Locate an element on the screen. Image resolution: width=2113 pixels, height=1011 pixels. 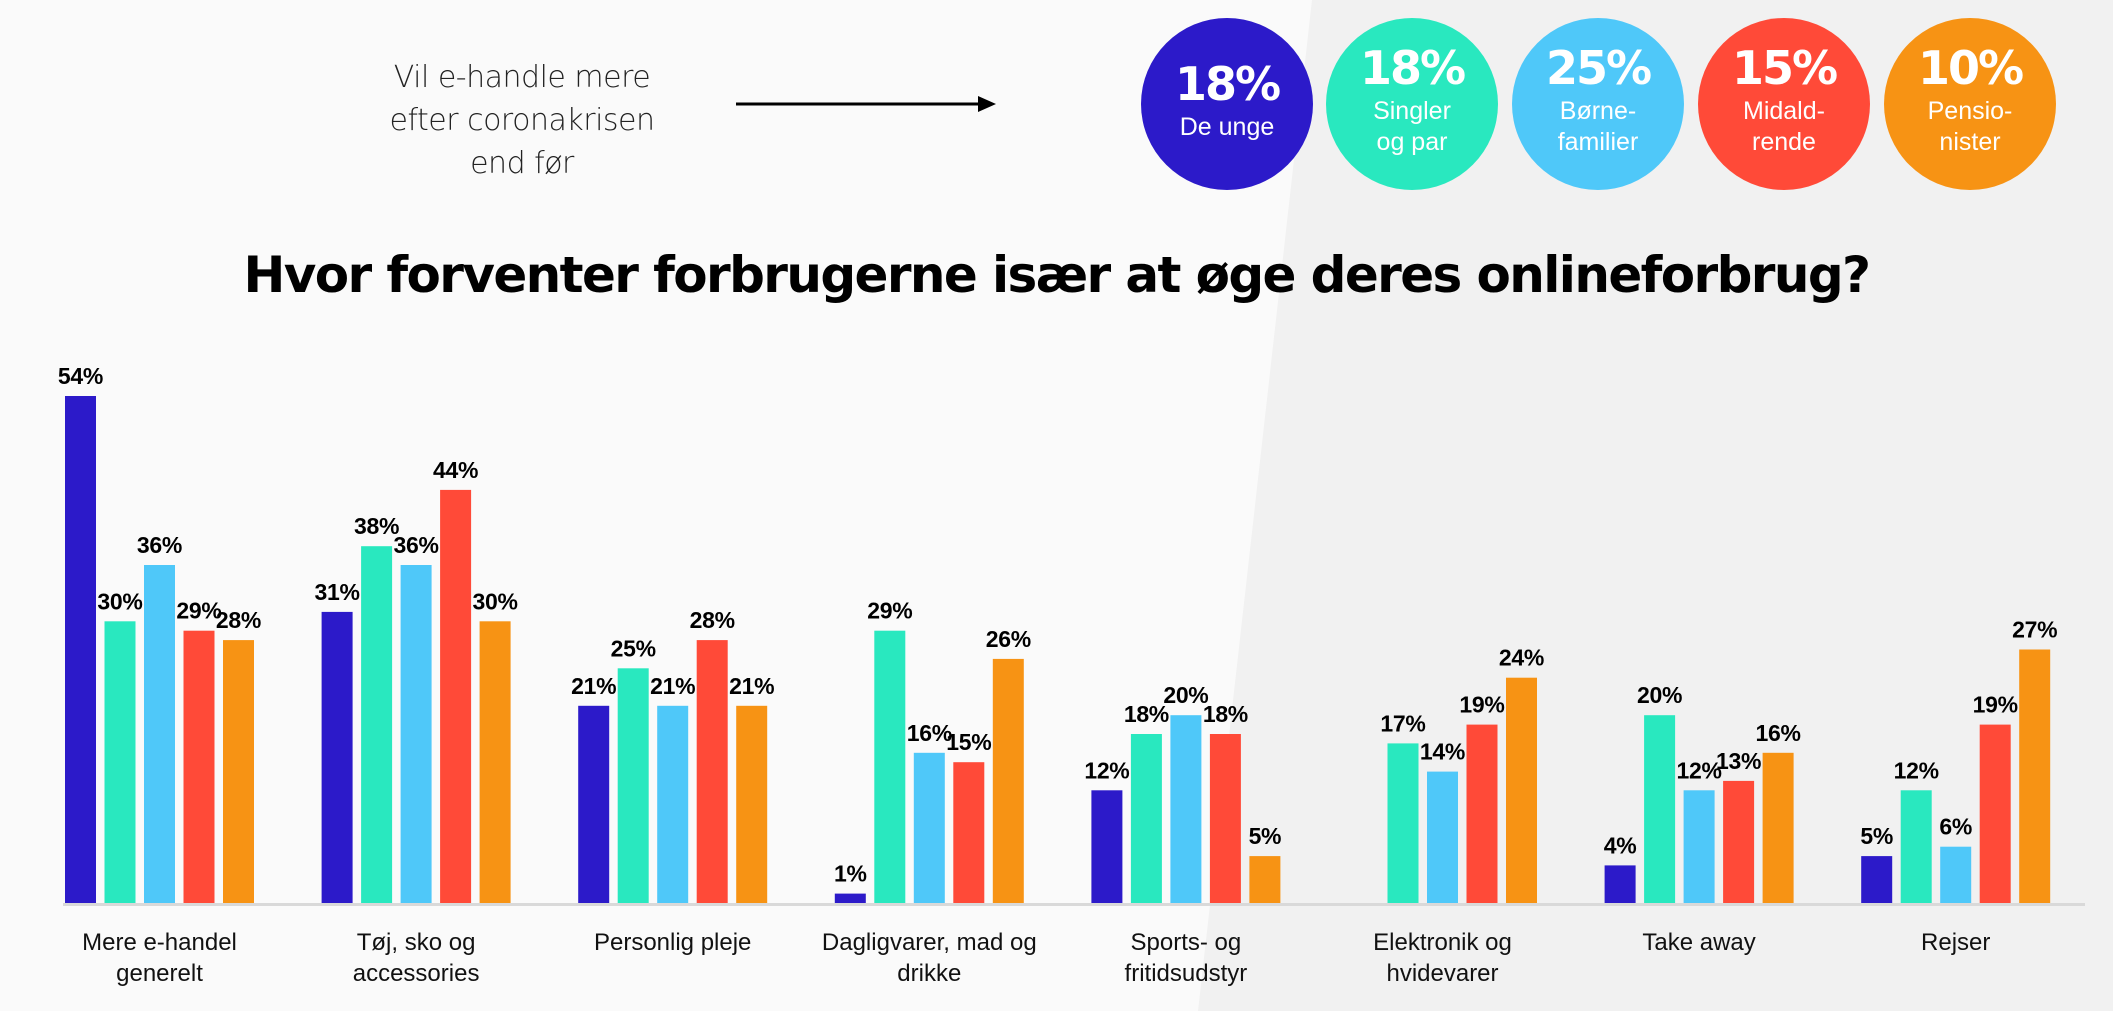
segment-circle: 10% Pensio-nister is located at coordinates (1970, 104).